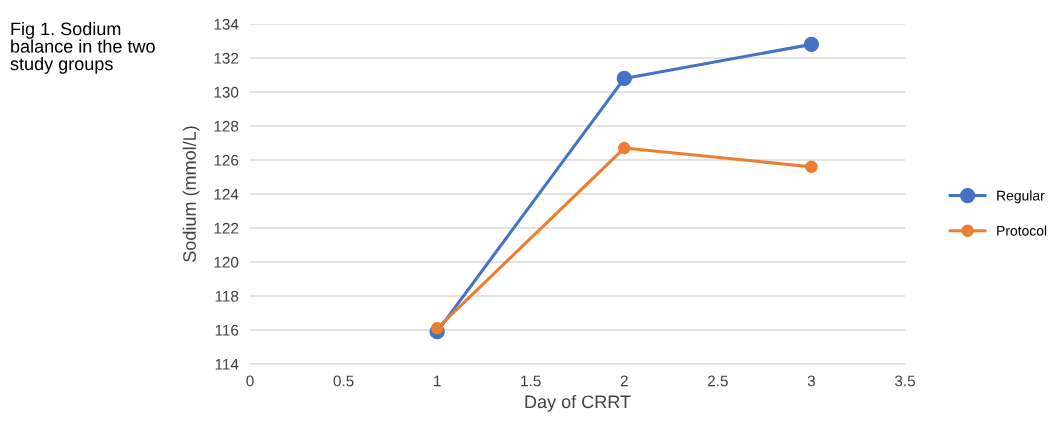 Image resolution: width=1062 pixels, height=431 pixels. Describe the element at coordinates (227, 364) in the screenshot. I see `y-tick-label: 114` at that location.